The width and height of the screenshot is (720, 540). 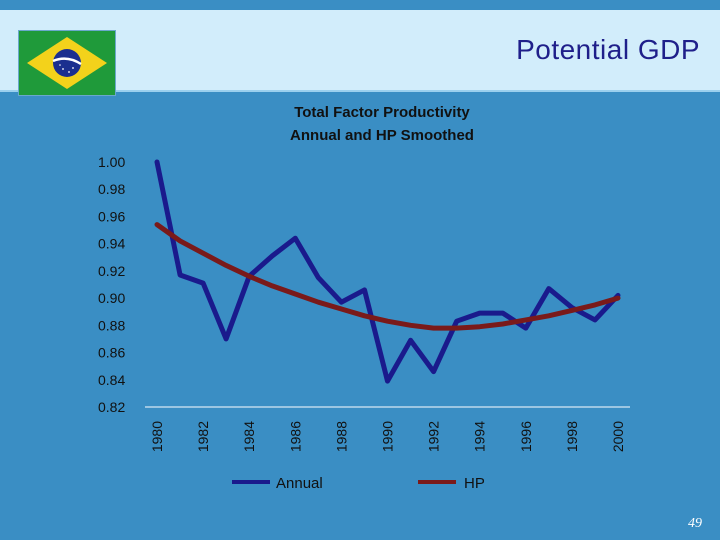 I want to click on legend-label: Annual, so click(x=299, y=483).